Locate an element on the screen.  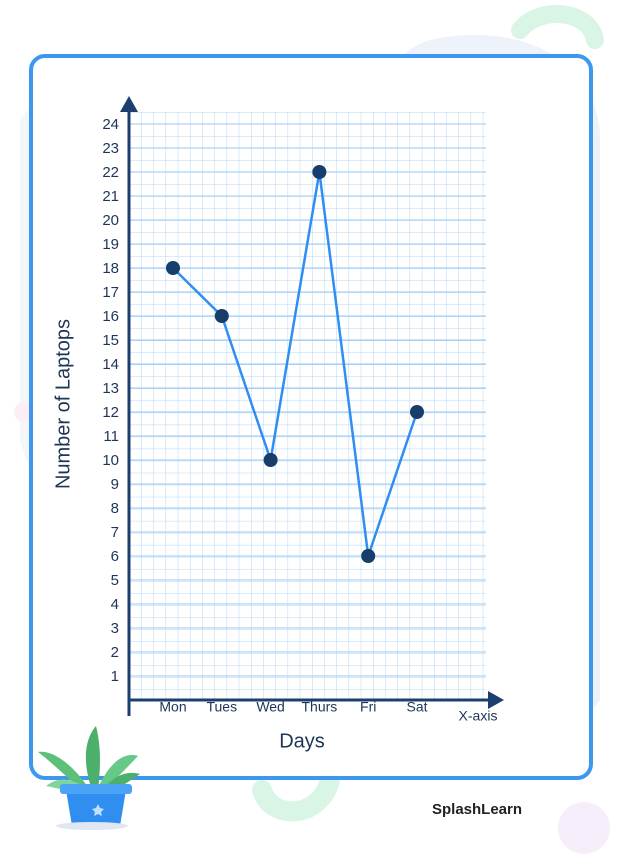
y-tick-label: 16 is located at coordinates (110, 316).